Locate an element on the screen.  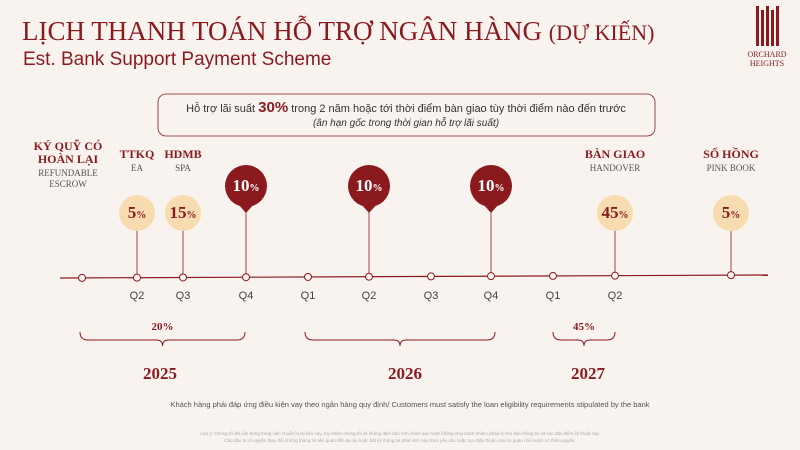
subtitle: Est. Bank Support Payment Scheme is located at coordinates (177, 59).